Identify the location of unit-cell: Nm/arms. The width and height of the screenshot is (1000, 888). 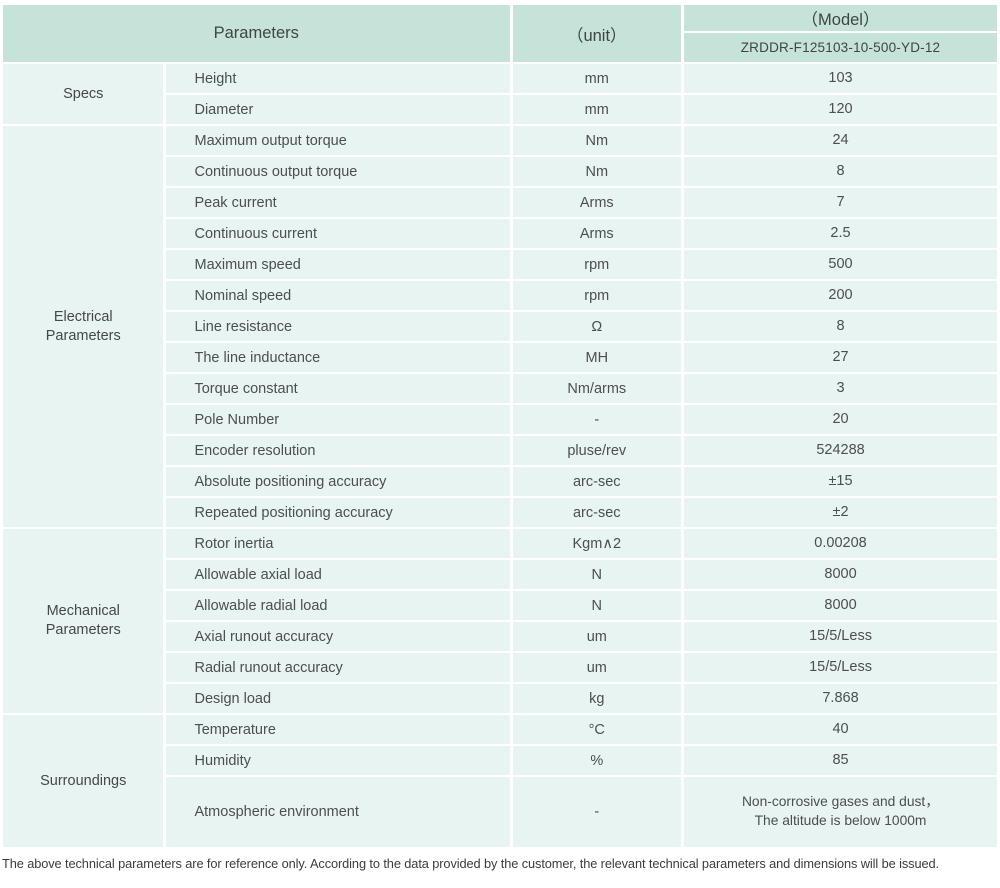
(597, 388).